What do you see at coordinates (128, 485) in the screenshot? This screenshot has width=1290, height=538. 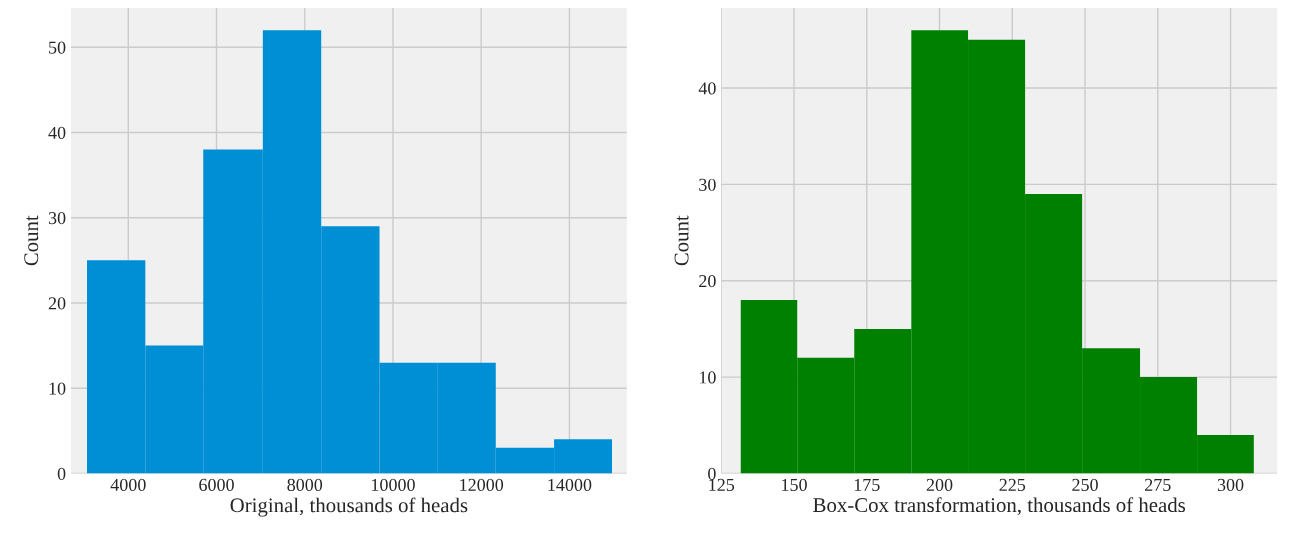 I see `x-tick-label: 4000` at bounding box center [128, 485].